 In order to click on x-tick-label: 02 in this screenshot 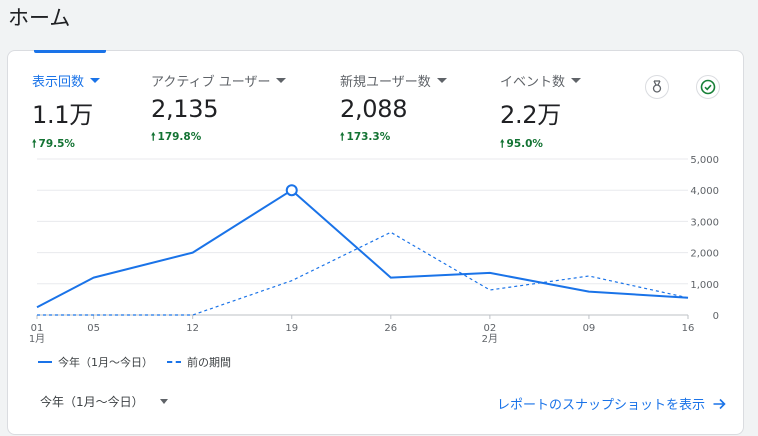, I will do `click(490, 328)`.